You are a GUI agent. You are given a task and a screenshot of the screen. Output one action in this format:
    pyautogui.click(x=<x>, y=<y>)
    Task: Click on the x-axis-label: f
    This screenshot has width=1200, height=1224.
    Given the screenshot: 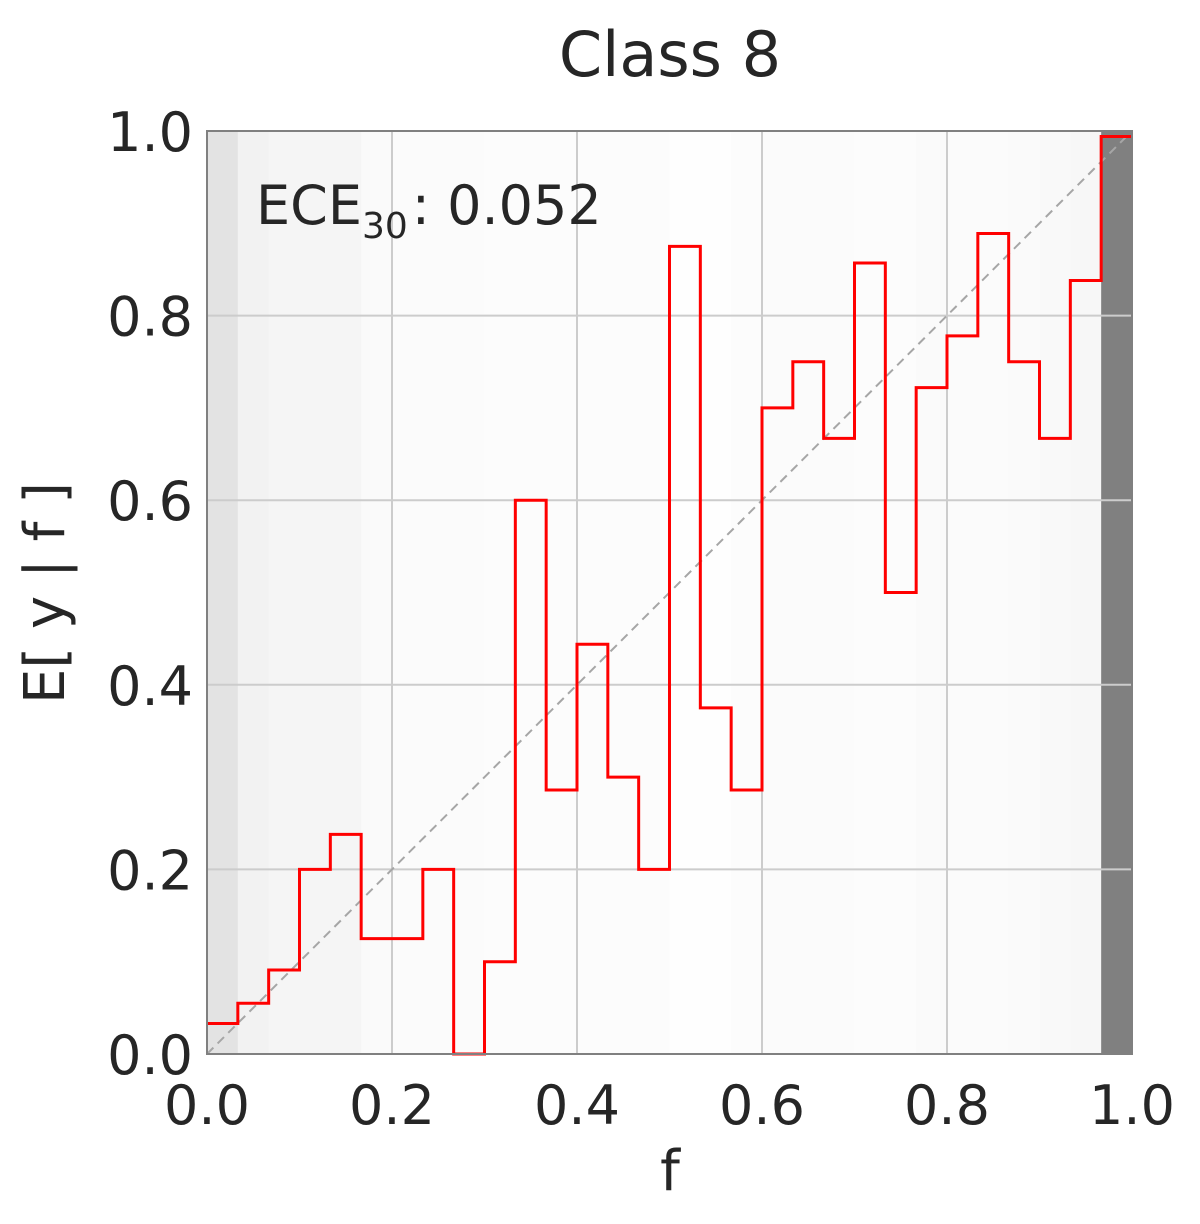 What is the action you would take?
    pyautogui.click(x=670, y=1171)
    